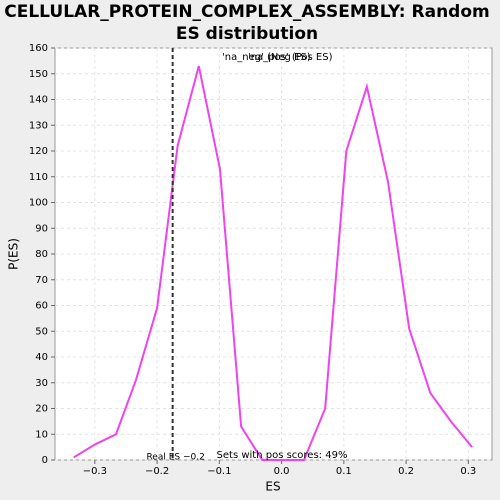  Describe the element at coordinates (41, 357) in the screenshot. I see `y-tick-label: 40` at that location.